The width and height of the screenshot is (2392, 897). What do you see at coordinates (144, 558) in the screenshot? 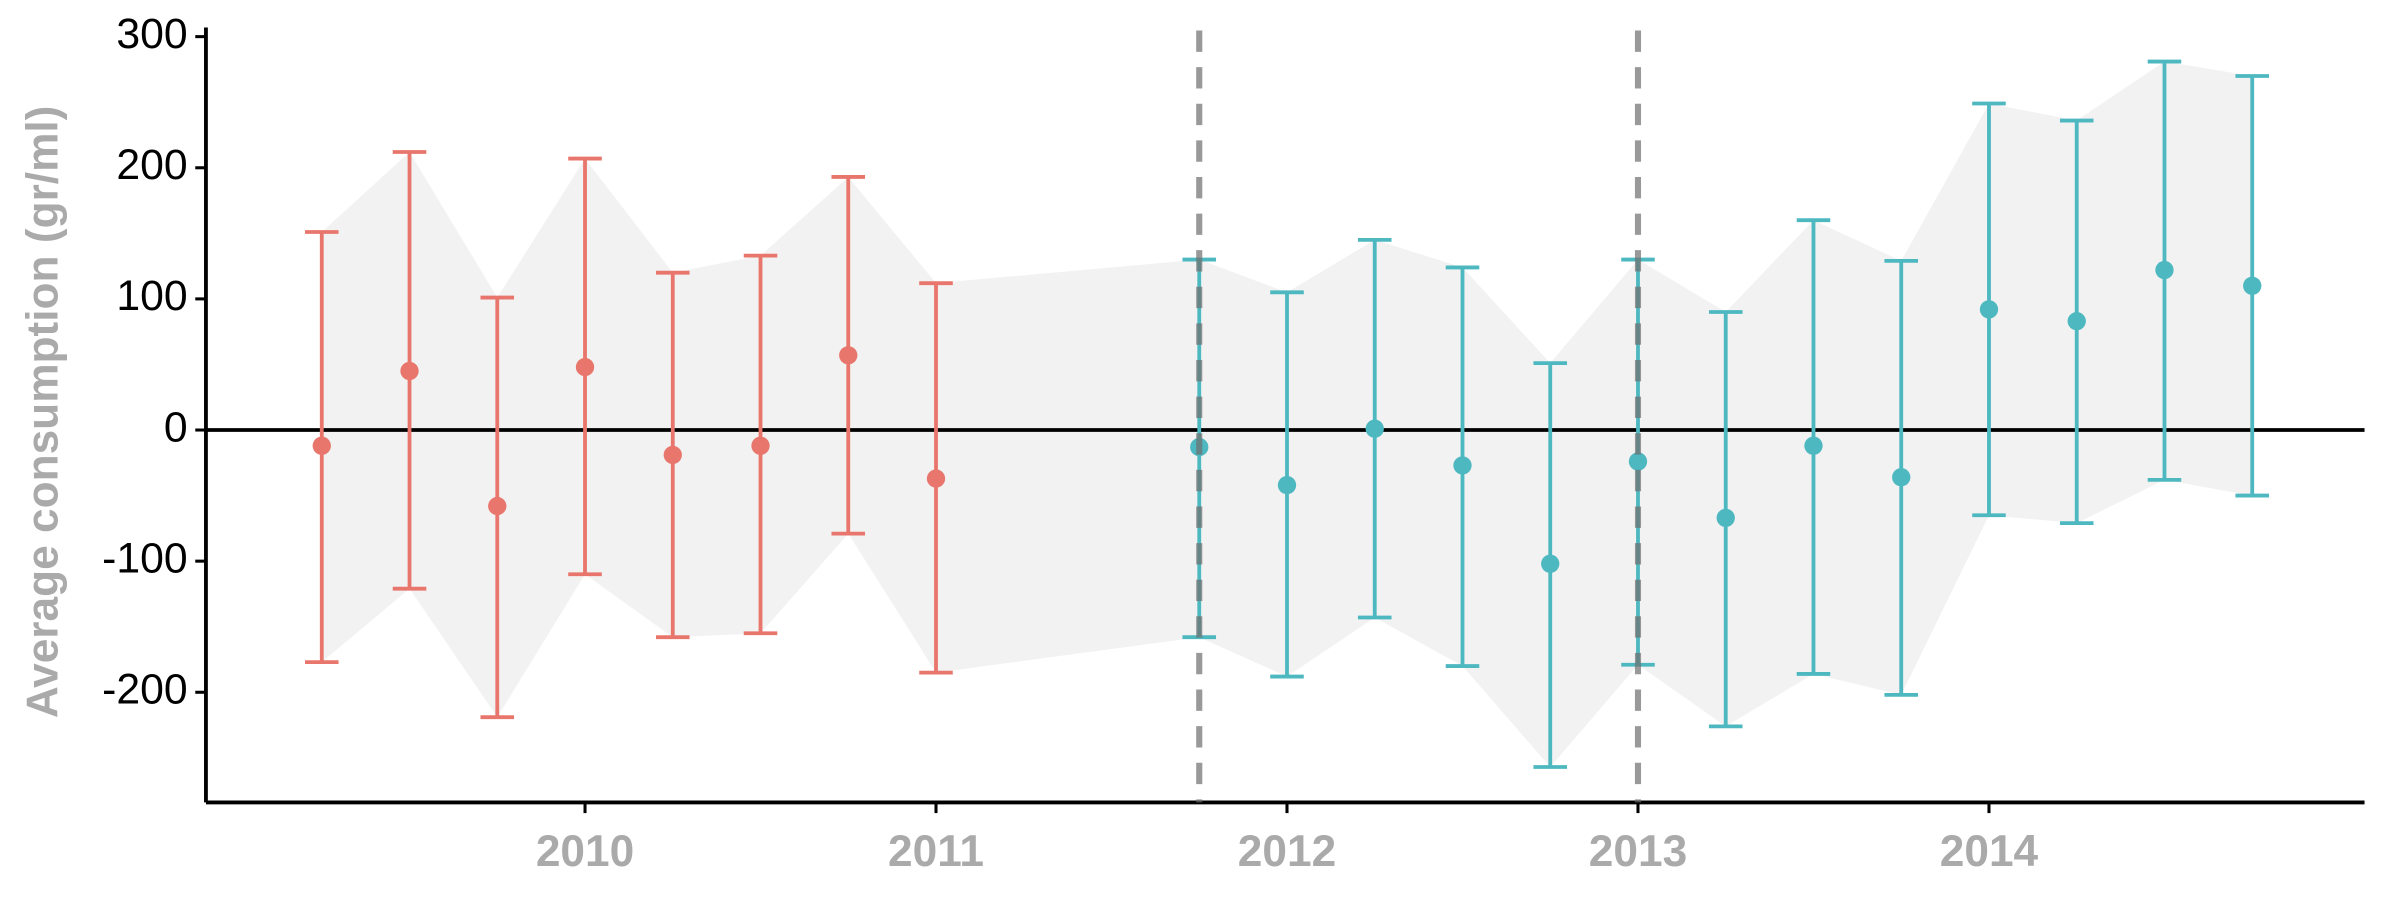
I see `y-tick-label: -100` at bounding box center [144, 558].